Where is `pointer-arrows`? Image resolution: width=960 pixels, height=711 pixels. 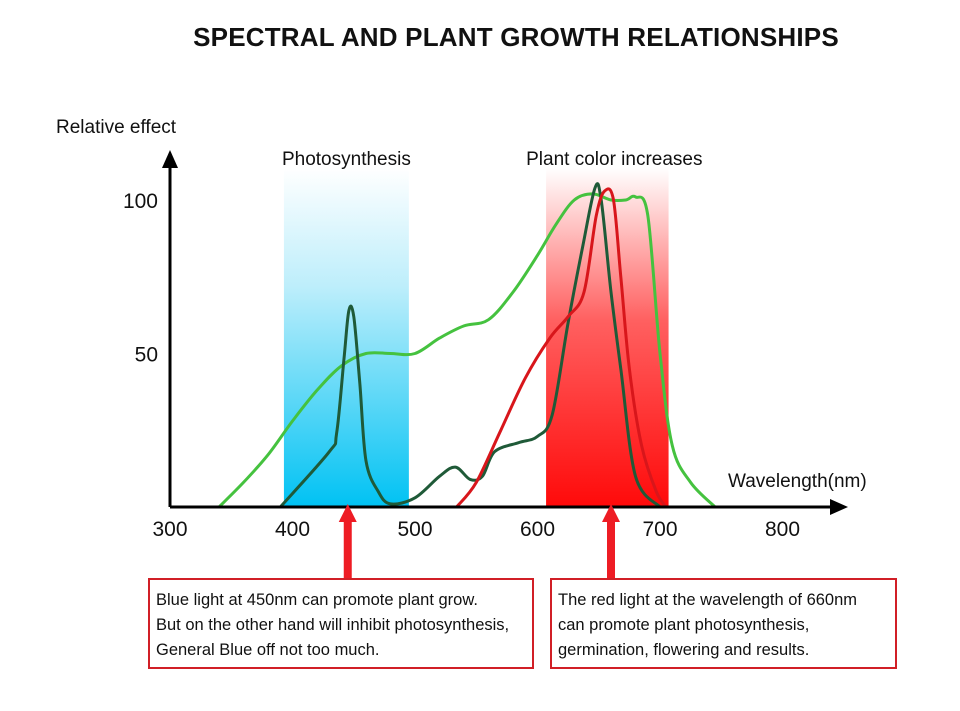
pointer-arrows is located at coordinates (479, 541).